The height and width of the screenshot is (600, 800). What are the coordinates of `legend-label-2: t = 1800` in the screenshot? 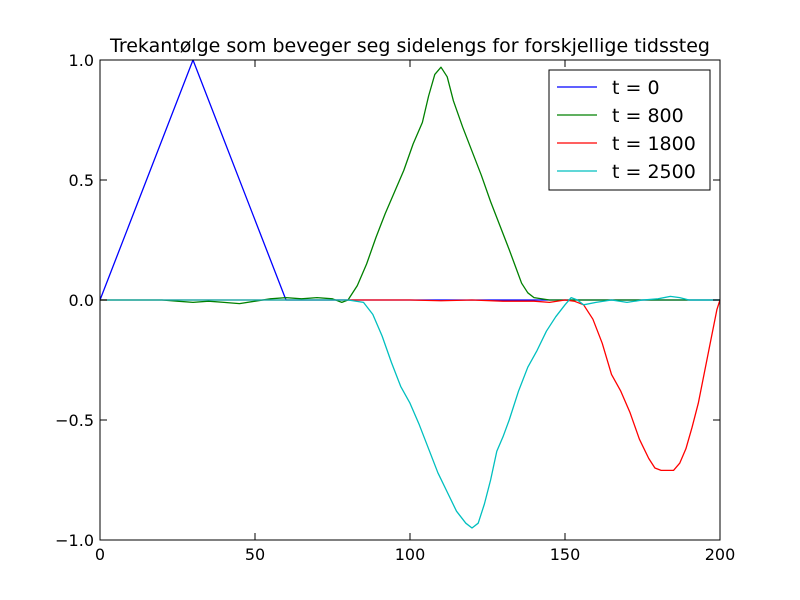 It's located at (654, 144).